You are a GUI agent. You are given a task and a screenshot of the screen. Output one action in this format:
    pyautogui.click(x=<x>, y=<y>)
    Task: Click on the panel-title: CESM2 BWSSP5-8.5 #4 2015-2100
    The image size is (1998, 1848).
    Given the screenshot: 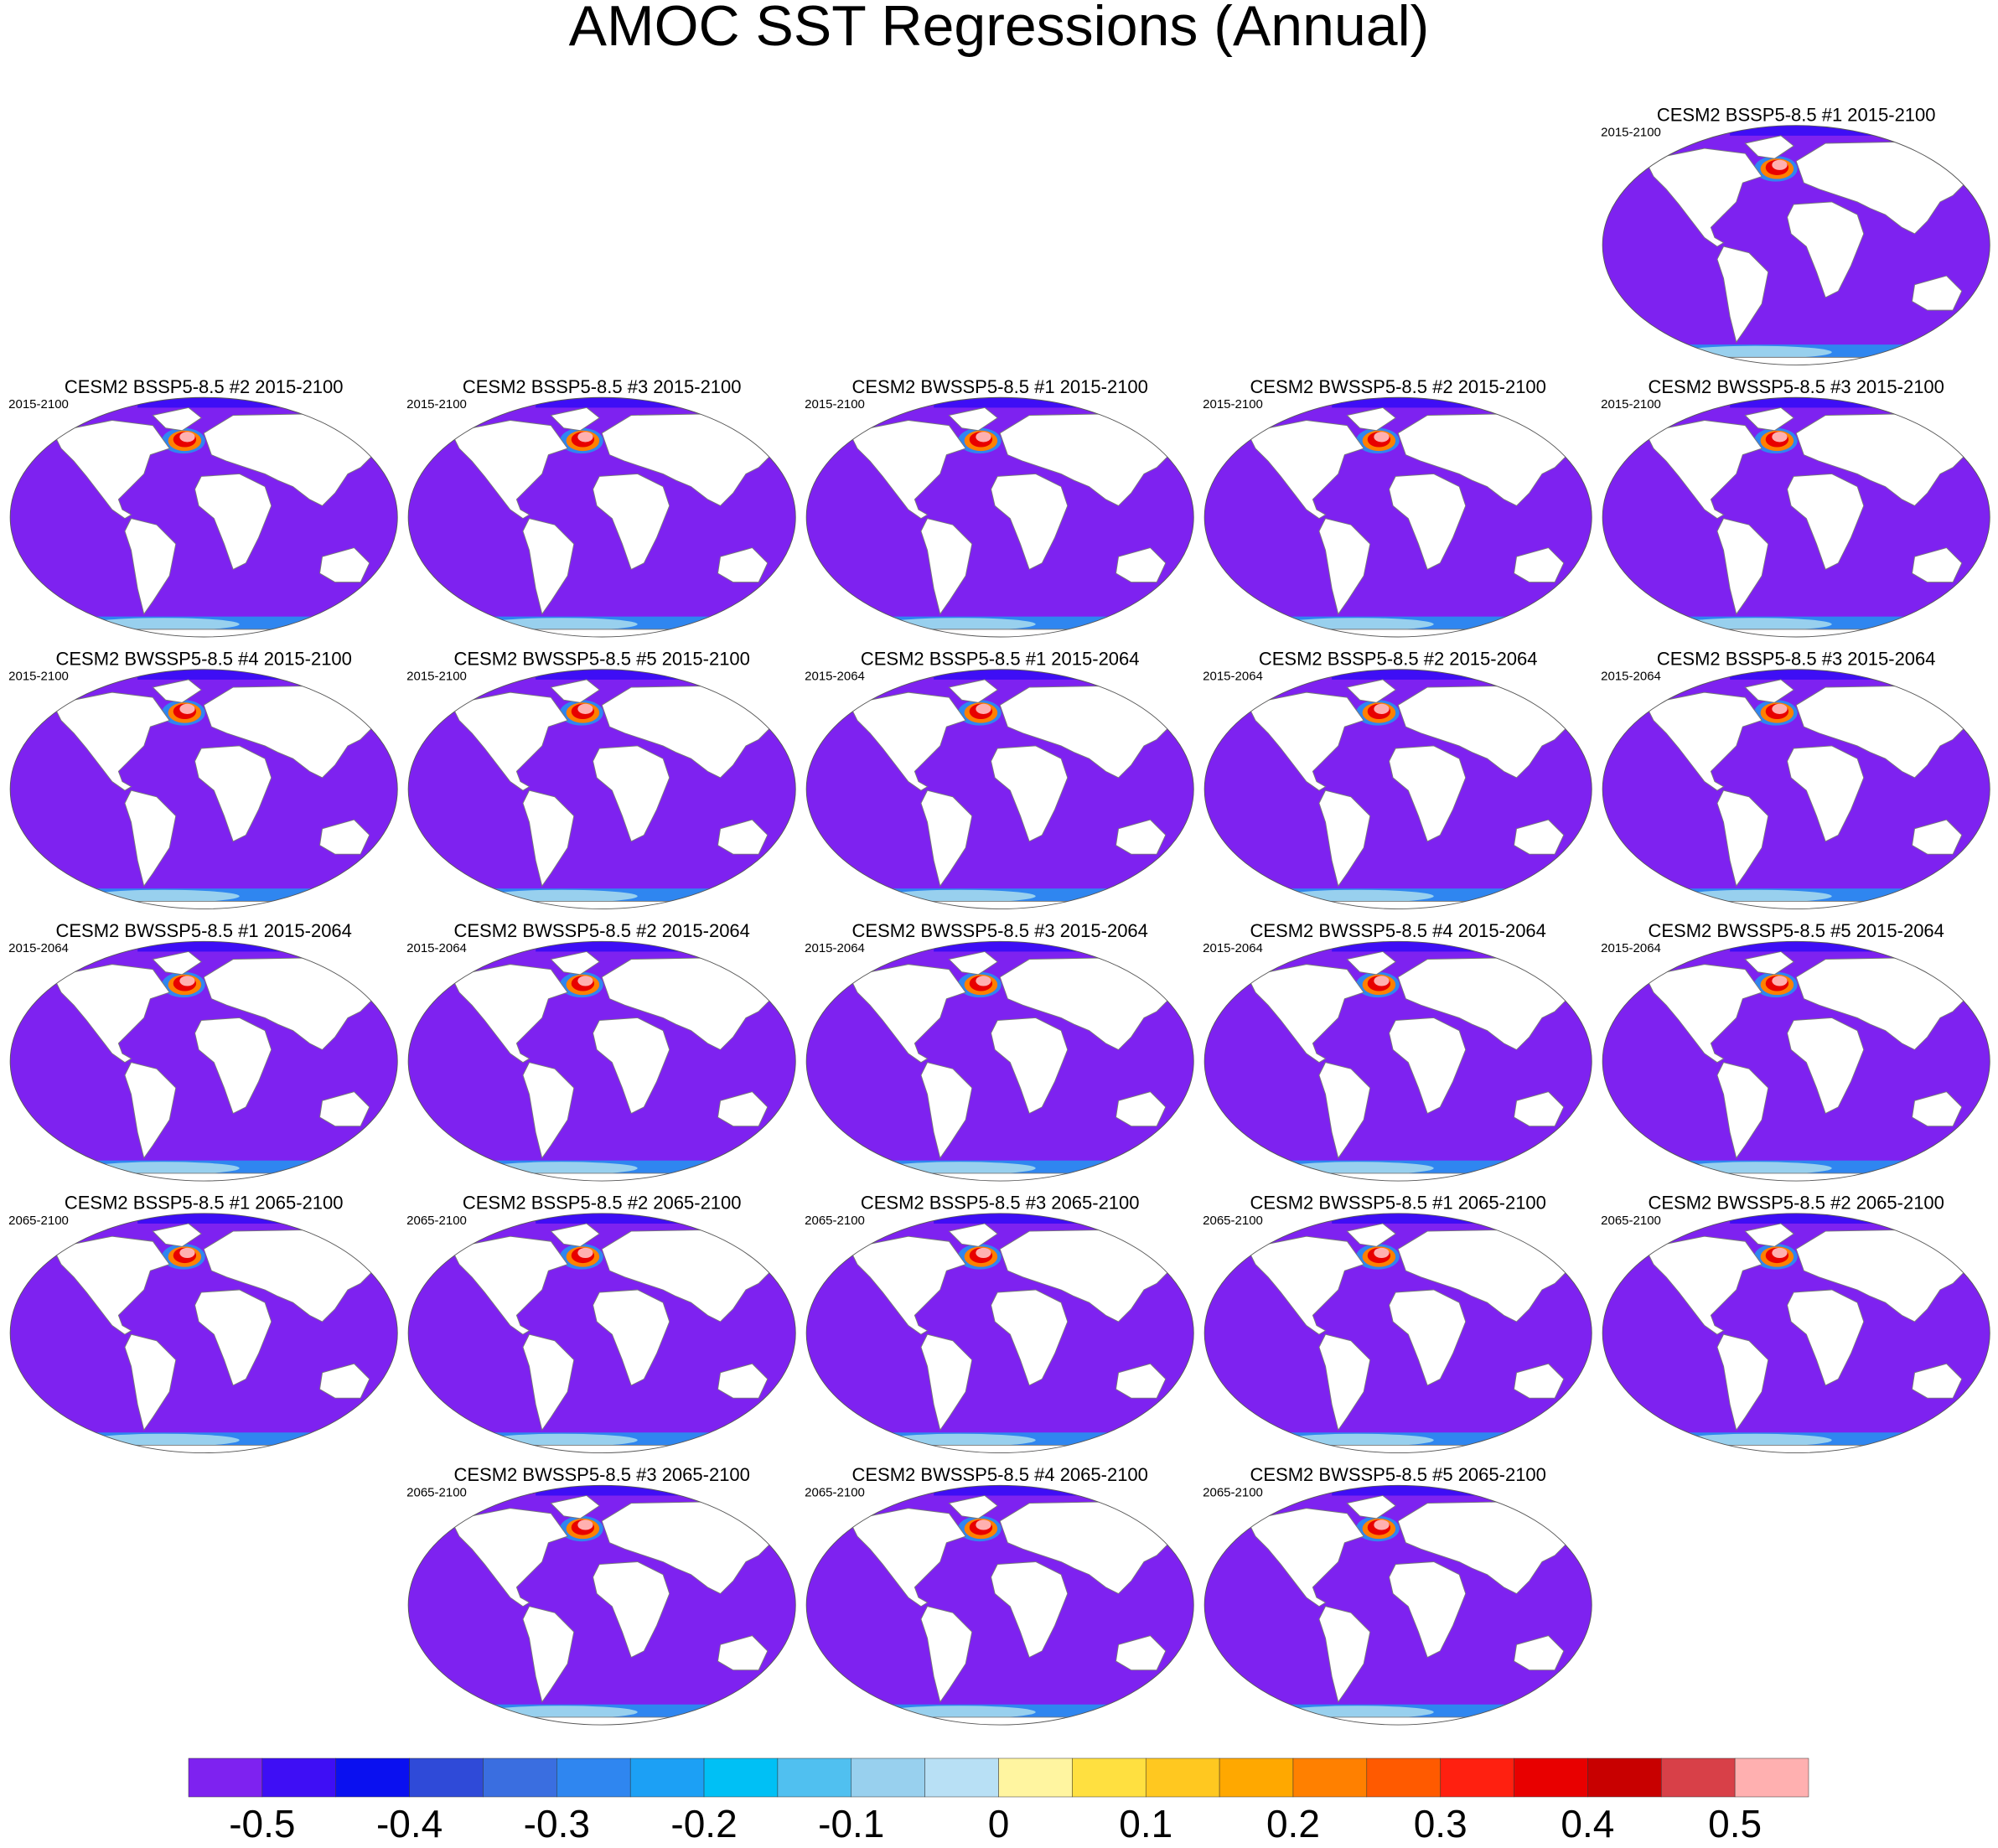 What is the action you would take?
    pyautogui.click(x=203, y=659)
    